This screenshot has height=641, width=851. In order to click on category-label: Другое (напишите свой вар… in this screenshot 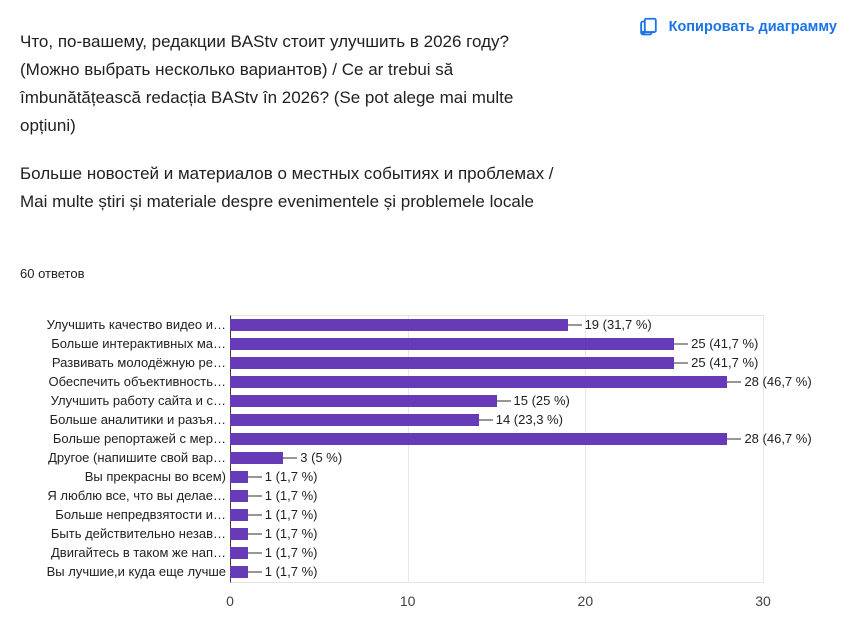, I will do `click(137, 457)`.